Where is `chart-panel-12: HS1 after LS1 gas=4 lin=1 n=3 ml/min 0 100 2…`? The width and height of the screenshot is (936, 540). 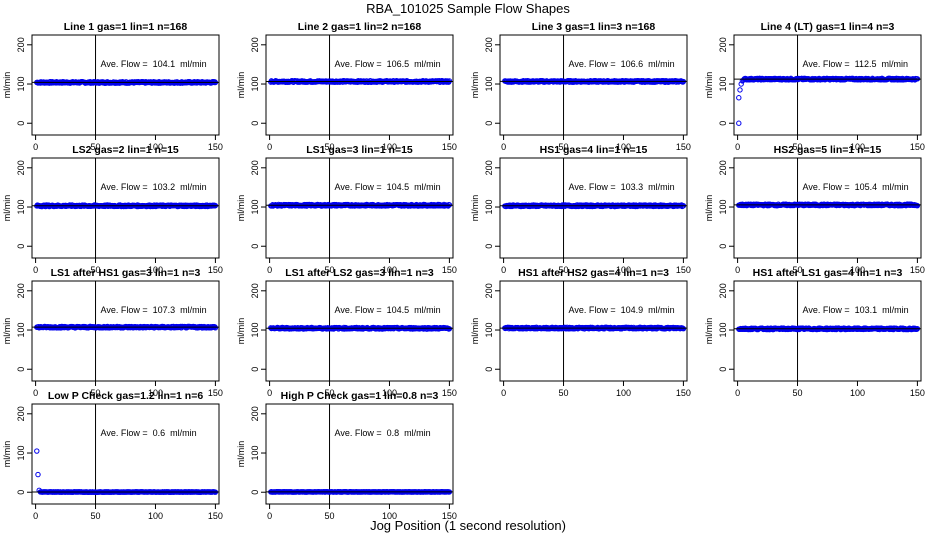 chart-panel-12: HS1 after LS1 gas=4 lin=1 n=3 ml/min 0 100 2… is located at coordinates (814, 332).